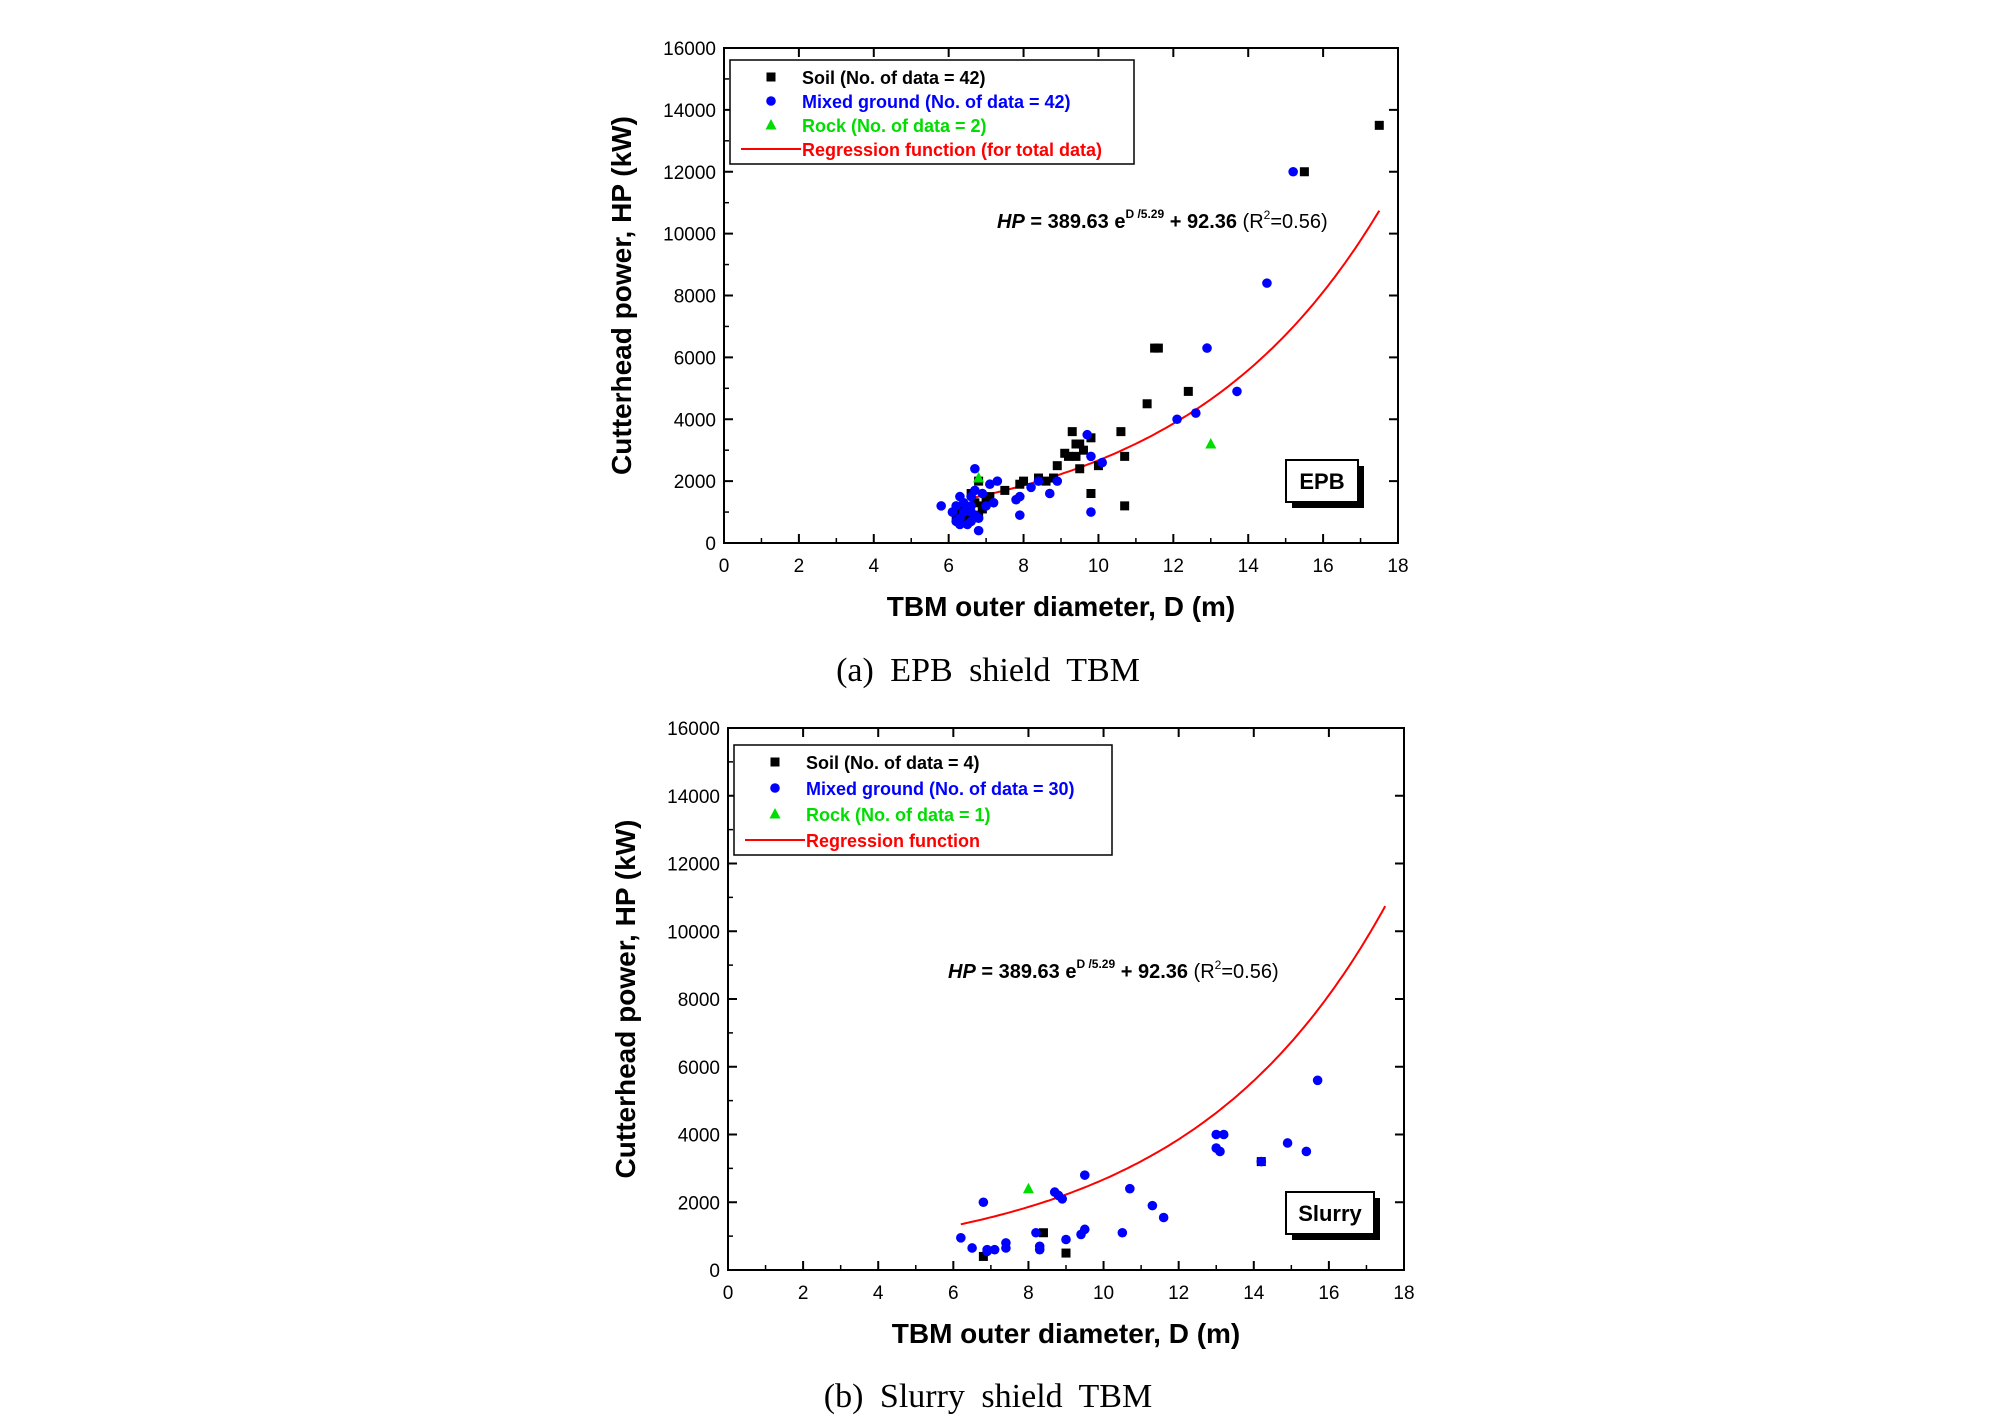  What do you see at coordinates (710, 544) in the screenshot?
I see `y-tick-label: 0` at bounding box center [710, 544].